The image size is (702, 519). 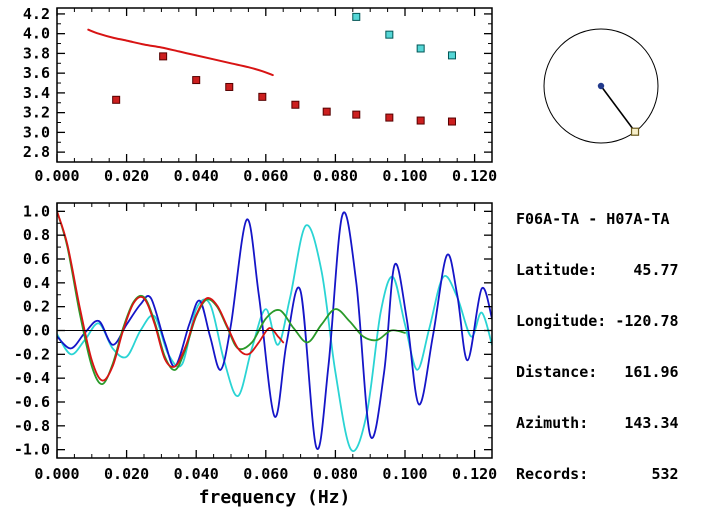 What do you see at coordinates (597, 372) in the screenshot?
I see `distance-line: Distance: 161.96` at bounding box center [597, 372].